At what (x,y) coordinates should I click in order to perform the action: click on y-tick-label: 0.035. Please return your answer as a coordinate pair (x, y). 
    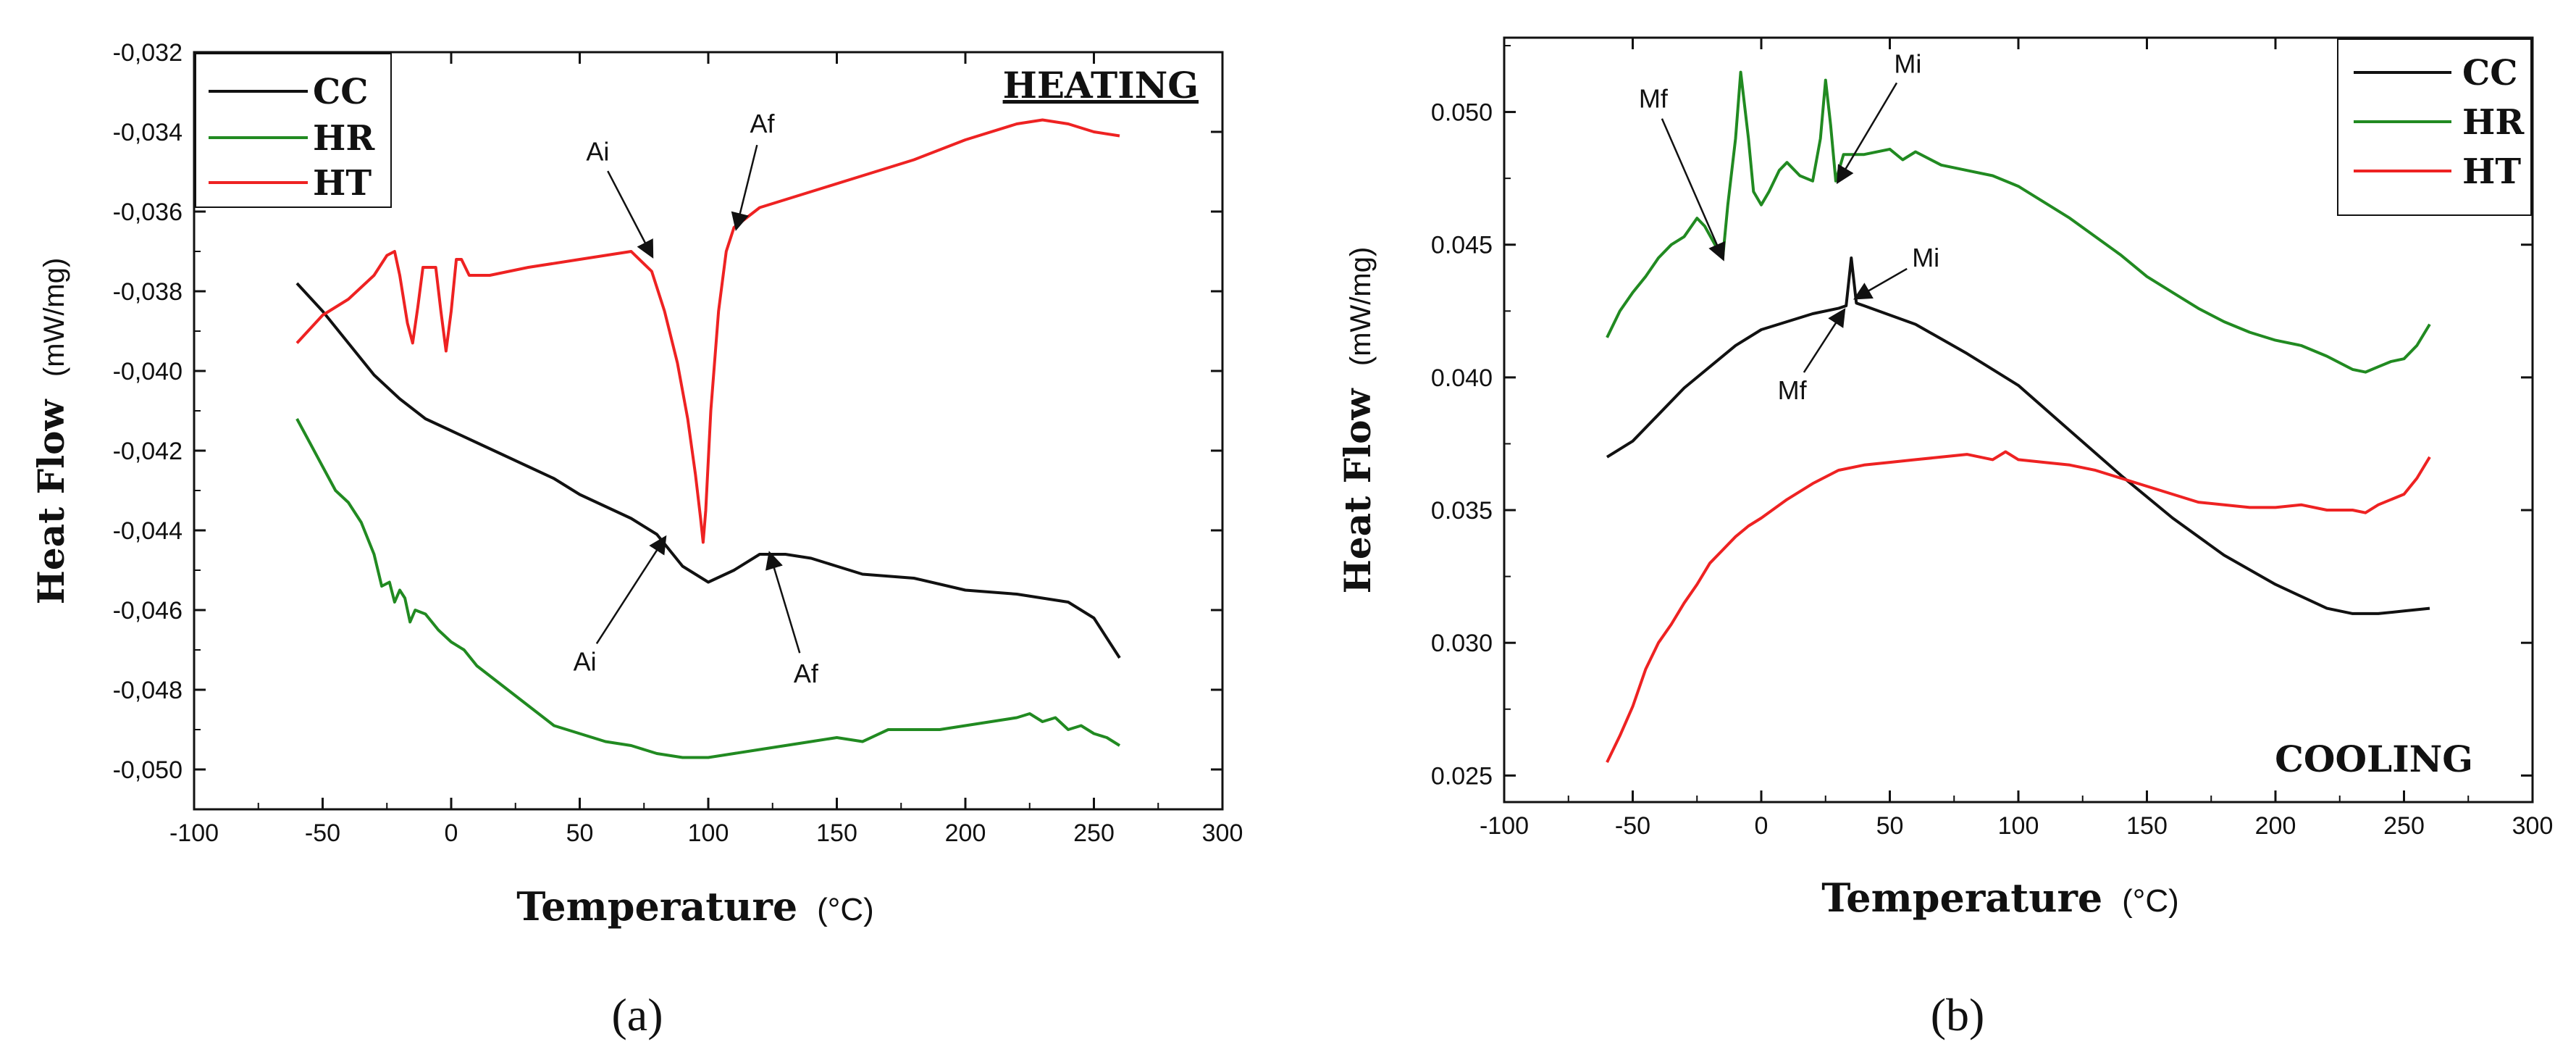
    Looking at the image, I should click on (1462, 511).